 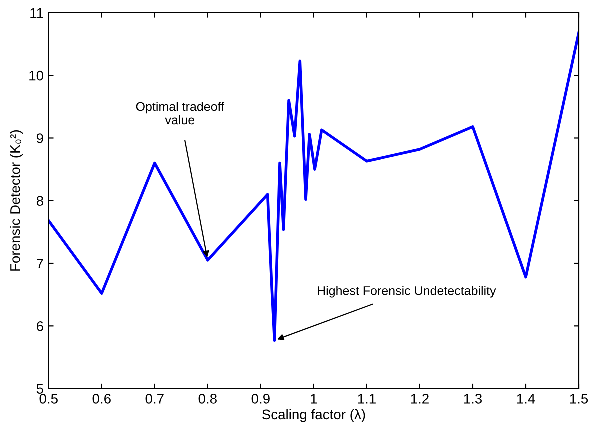 What do you see at coordinates (40, 139) in the screenshot?
I see `y-tick-label: 9` at bounding box center [40, 139].